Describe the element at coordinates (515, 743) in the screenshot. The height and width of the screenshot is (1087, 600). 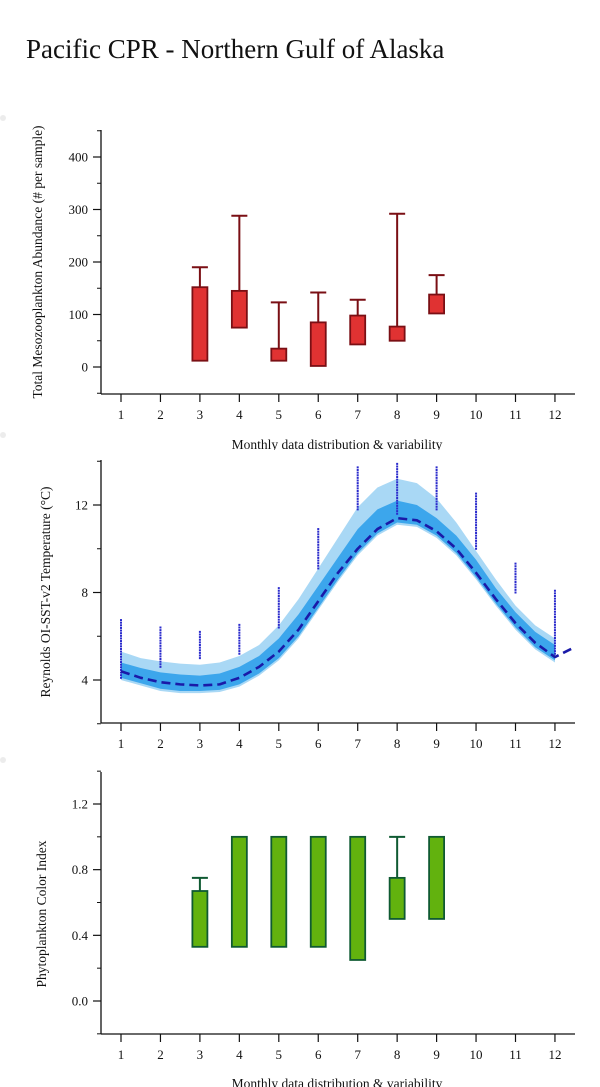
I see `x-tick-label: 11` at that location.